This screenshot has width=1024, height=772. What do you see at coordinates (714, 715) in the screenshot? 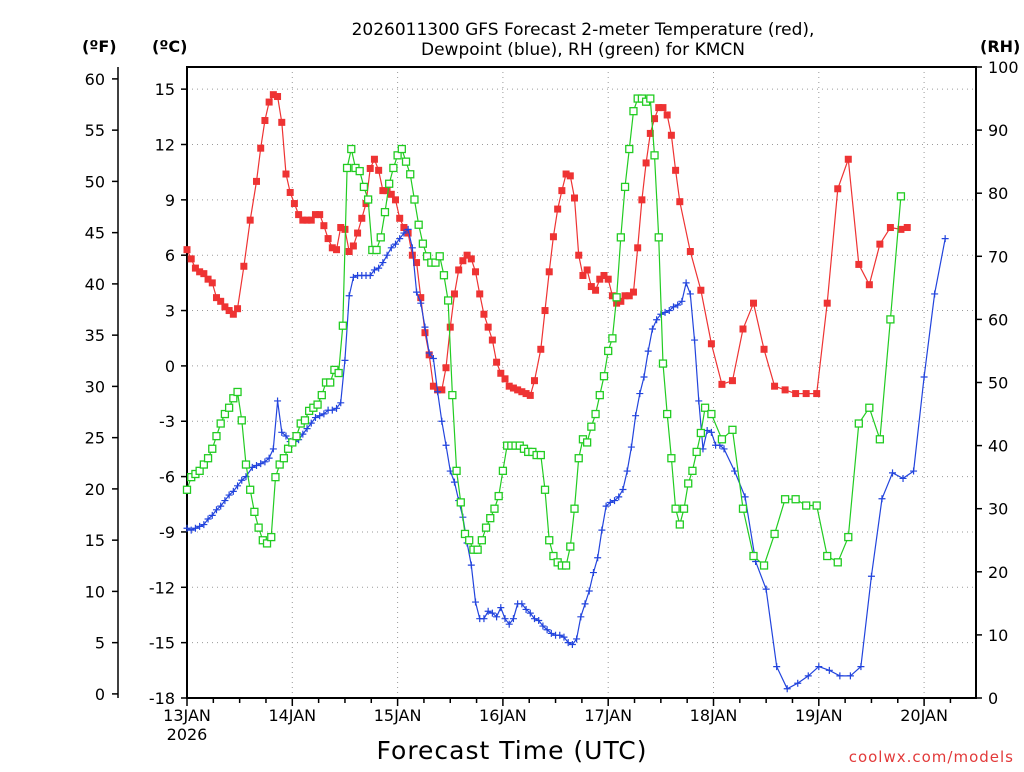
I see `x-tick-label: 18JAN` at bounding box center [714, 715].